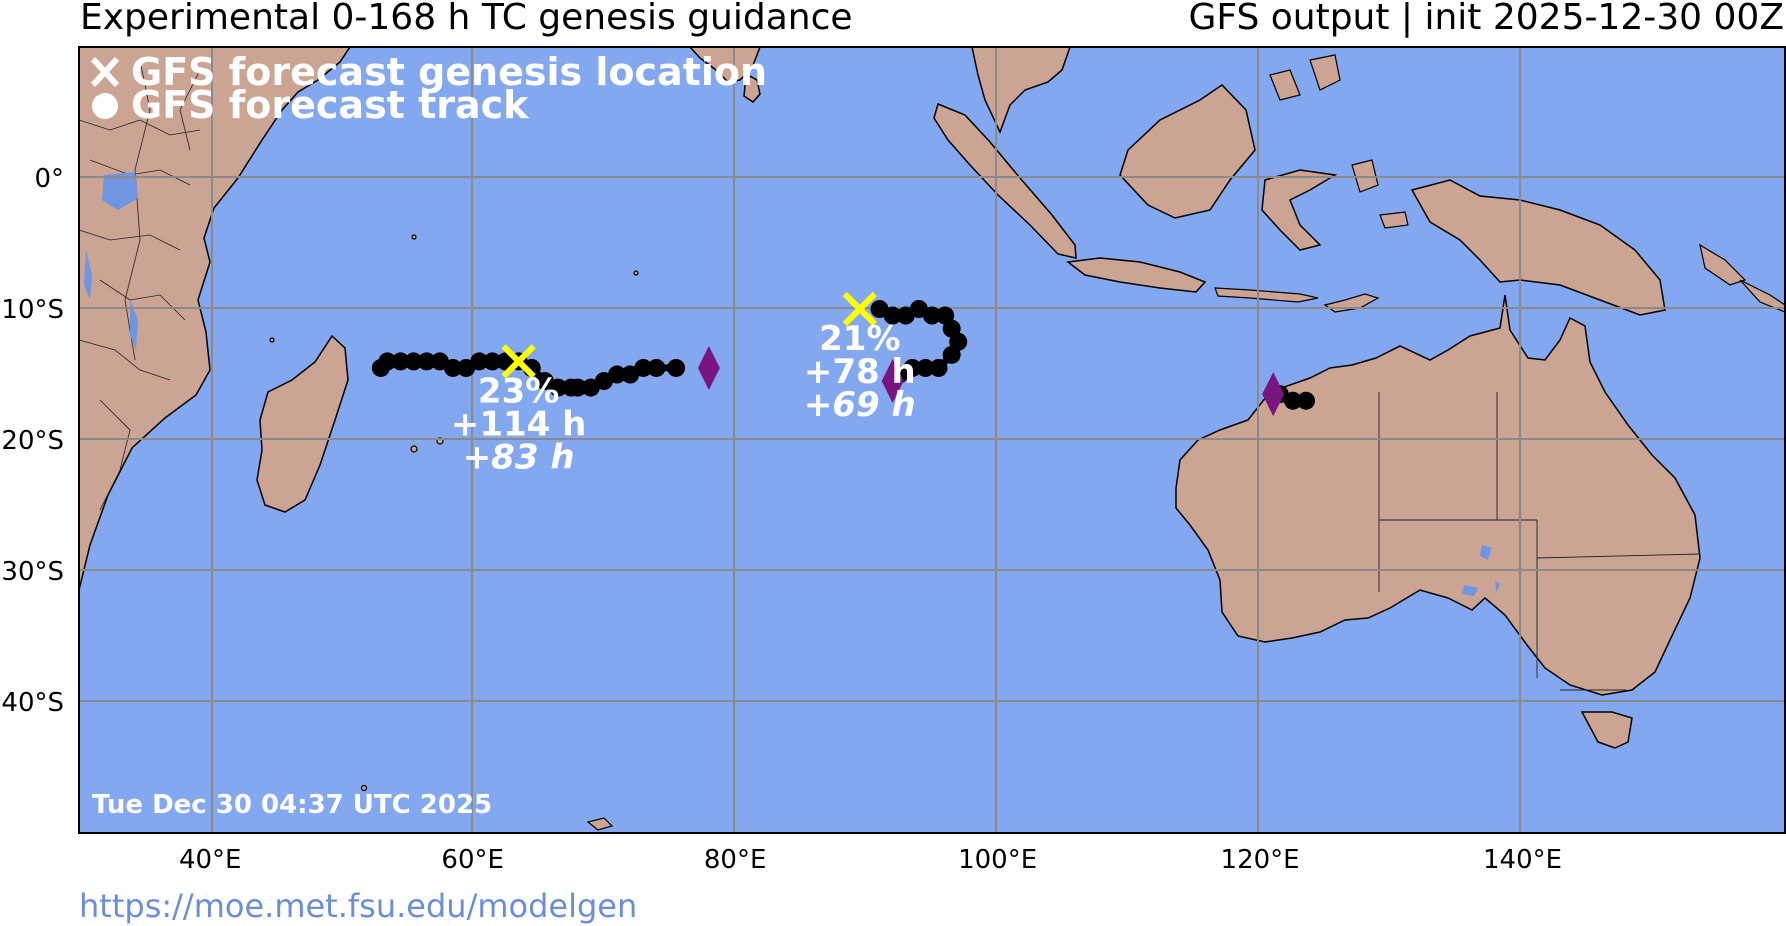 This screenshot has width=1786, height=926. Describe the element at coordinates (49, 179) in the screenshot. I see `lat-tick-label: 0°` at that location.